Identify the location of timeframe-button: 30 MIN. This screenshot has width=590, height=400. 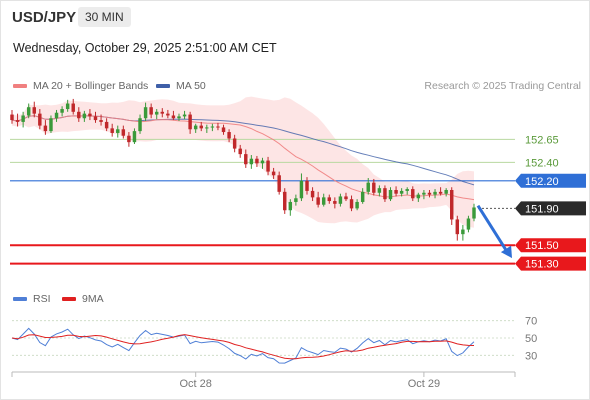
(104, 17).